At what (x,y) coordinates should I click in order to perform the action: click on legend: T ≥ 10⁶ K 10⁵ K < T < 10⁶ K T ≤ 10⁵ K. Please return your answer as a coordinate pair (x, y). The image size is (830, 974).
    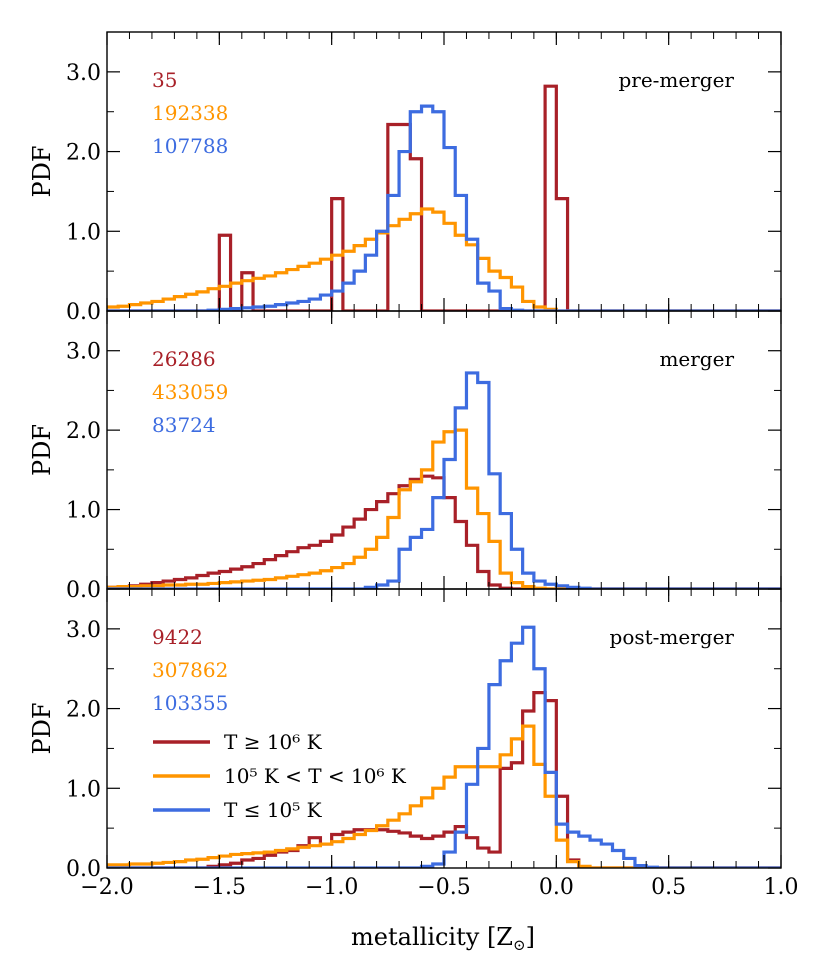
    Looking at the image, I should click on (280, 776).